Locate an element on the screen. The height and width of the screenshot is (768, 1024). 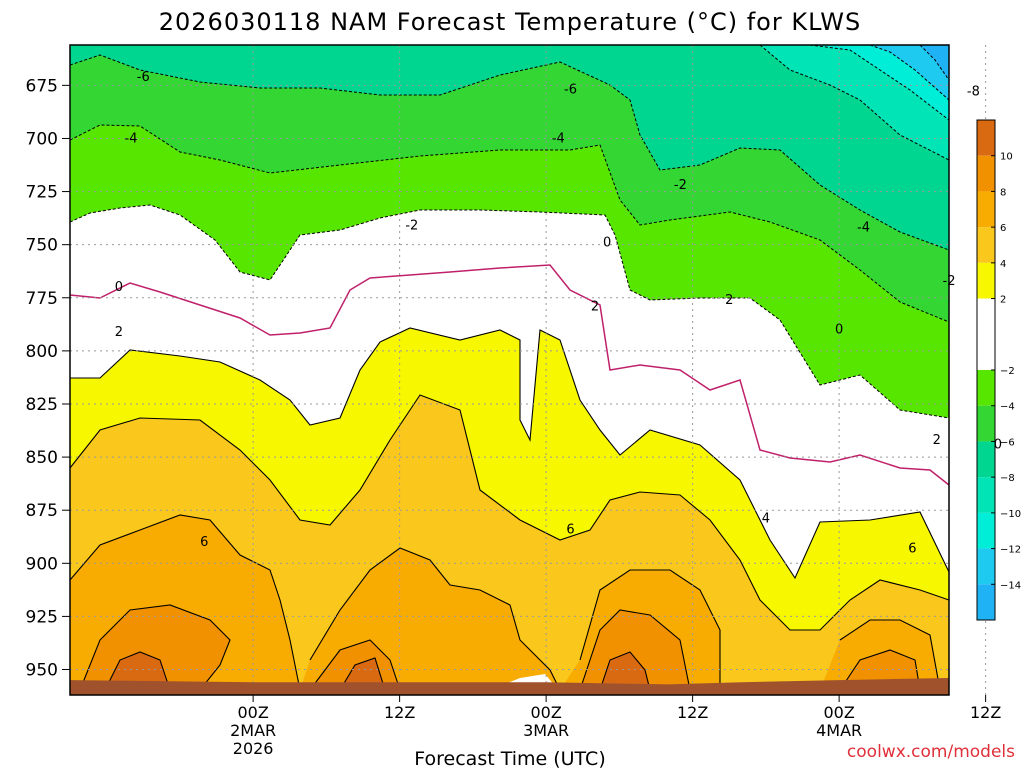
contour-label: 4 is located at coordinates (766, 519).